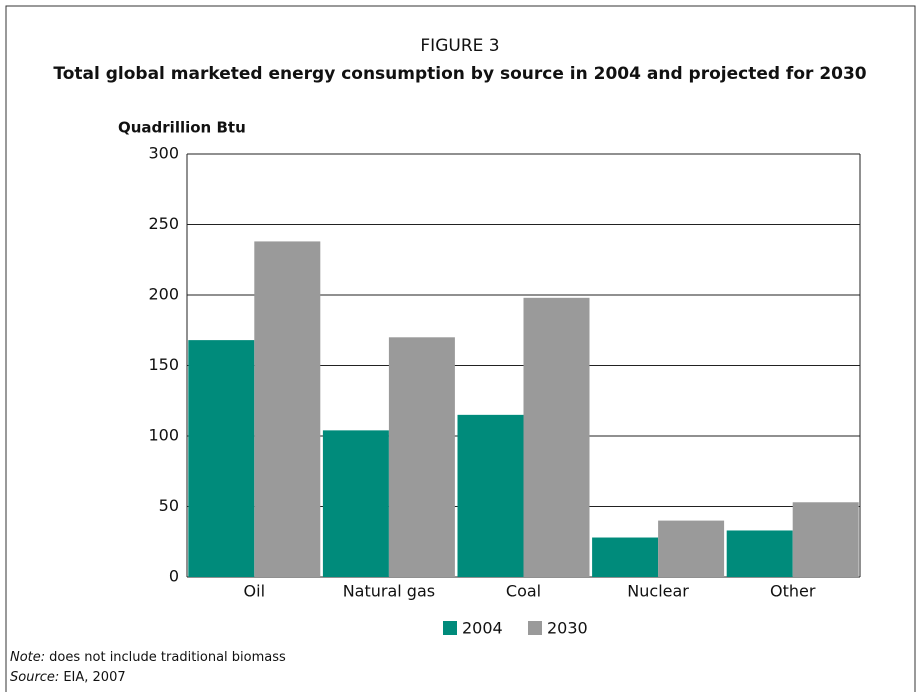 The image size is (921, 692). I want to click on y-tick-label: 150, so click(163, 364).